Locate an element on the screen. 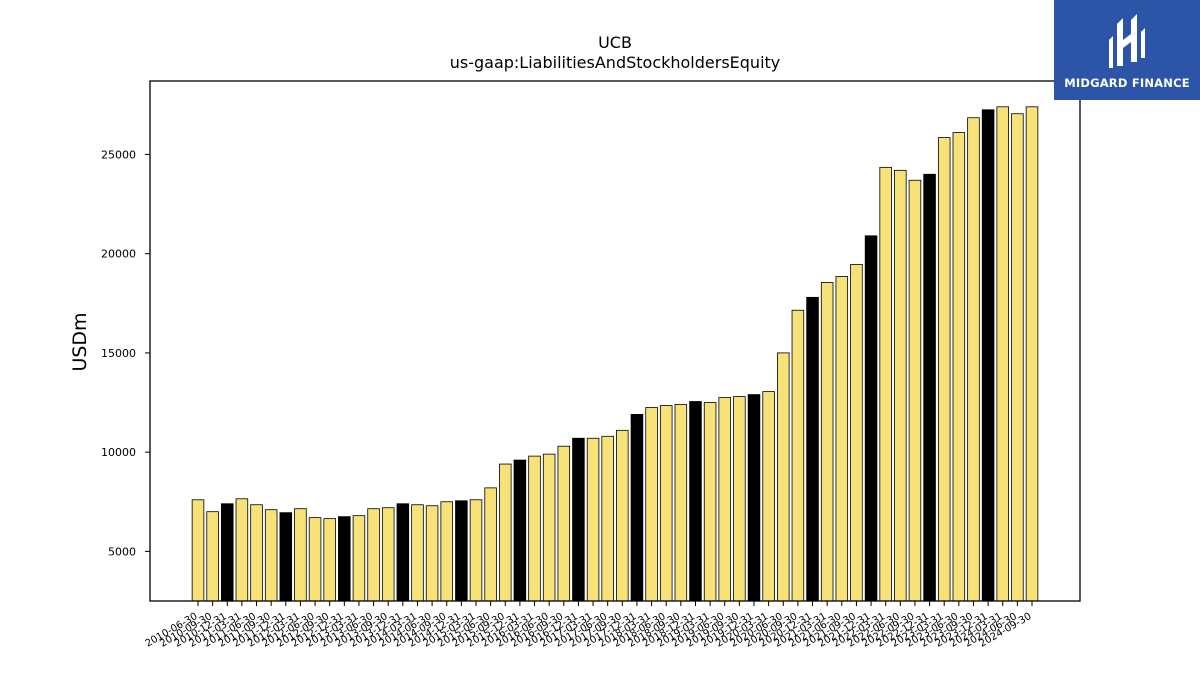 This screenshot has height=675, width=1200. y-axis-ticks: 5000 10000 15000 20000 25000 is located at coordinates (125, 353).